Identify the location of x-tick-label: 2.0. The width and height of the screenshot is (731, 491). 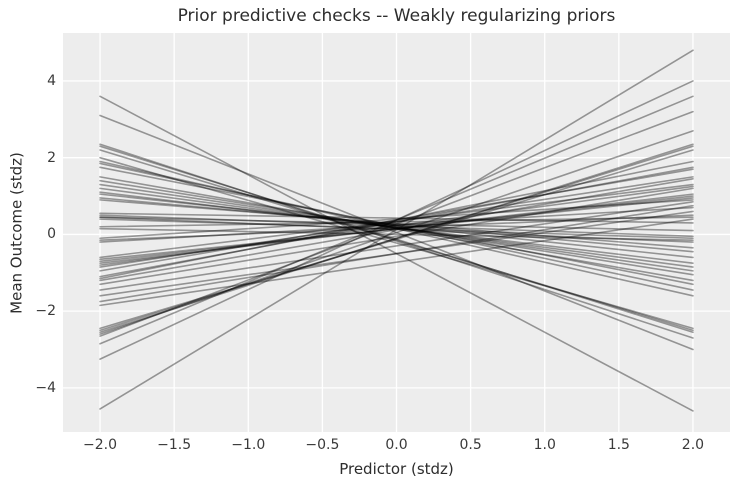
(693, 445).